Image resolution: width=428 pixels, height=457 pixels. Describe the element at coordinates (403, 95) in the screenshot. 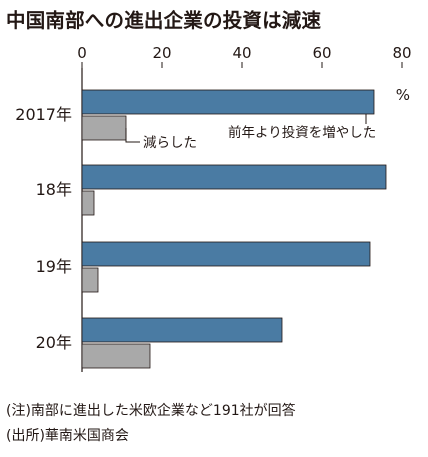

I see `unit-label: %` at that location.